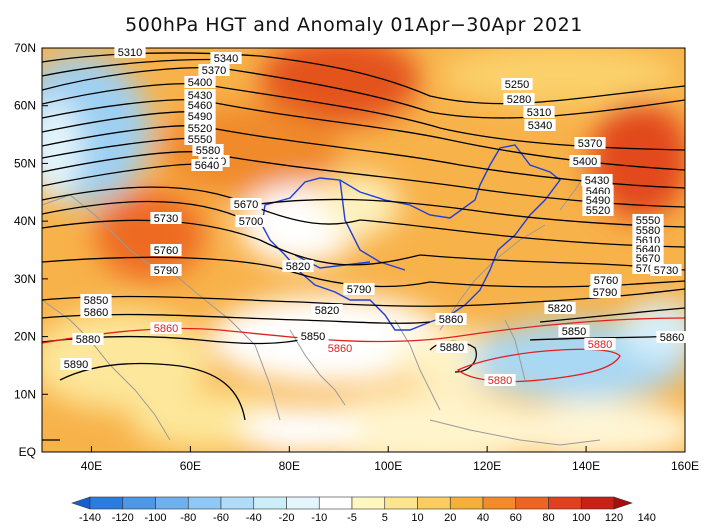 The width and height of the screenshot is (708, 531). What do you see at coordinates (483, 518) in the screenshot?
I see `colorbar-label: 40` at bounding box center [483, 518].